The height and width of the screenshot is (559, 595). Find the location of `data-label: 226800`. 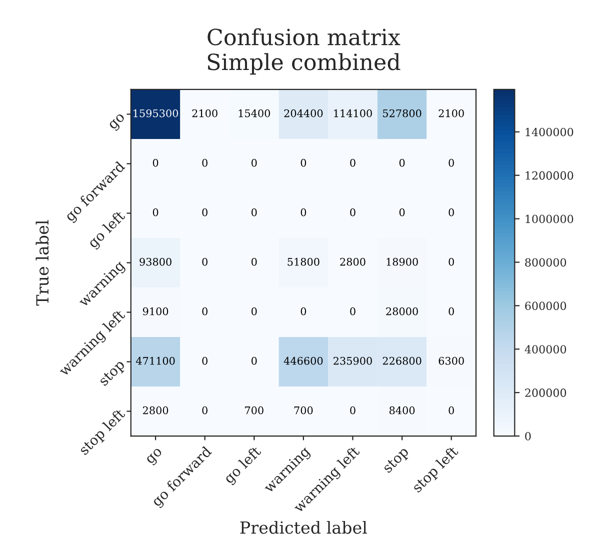

data-label: 226800 is located at coordinates (402, 360).